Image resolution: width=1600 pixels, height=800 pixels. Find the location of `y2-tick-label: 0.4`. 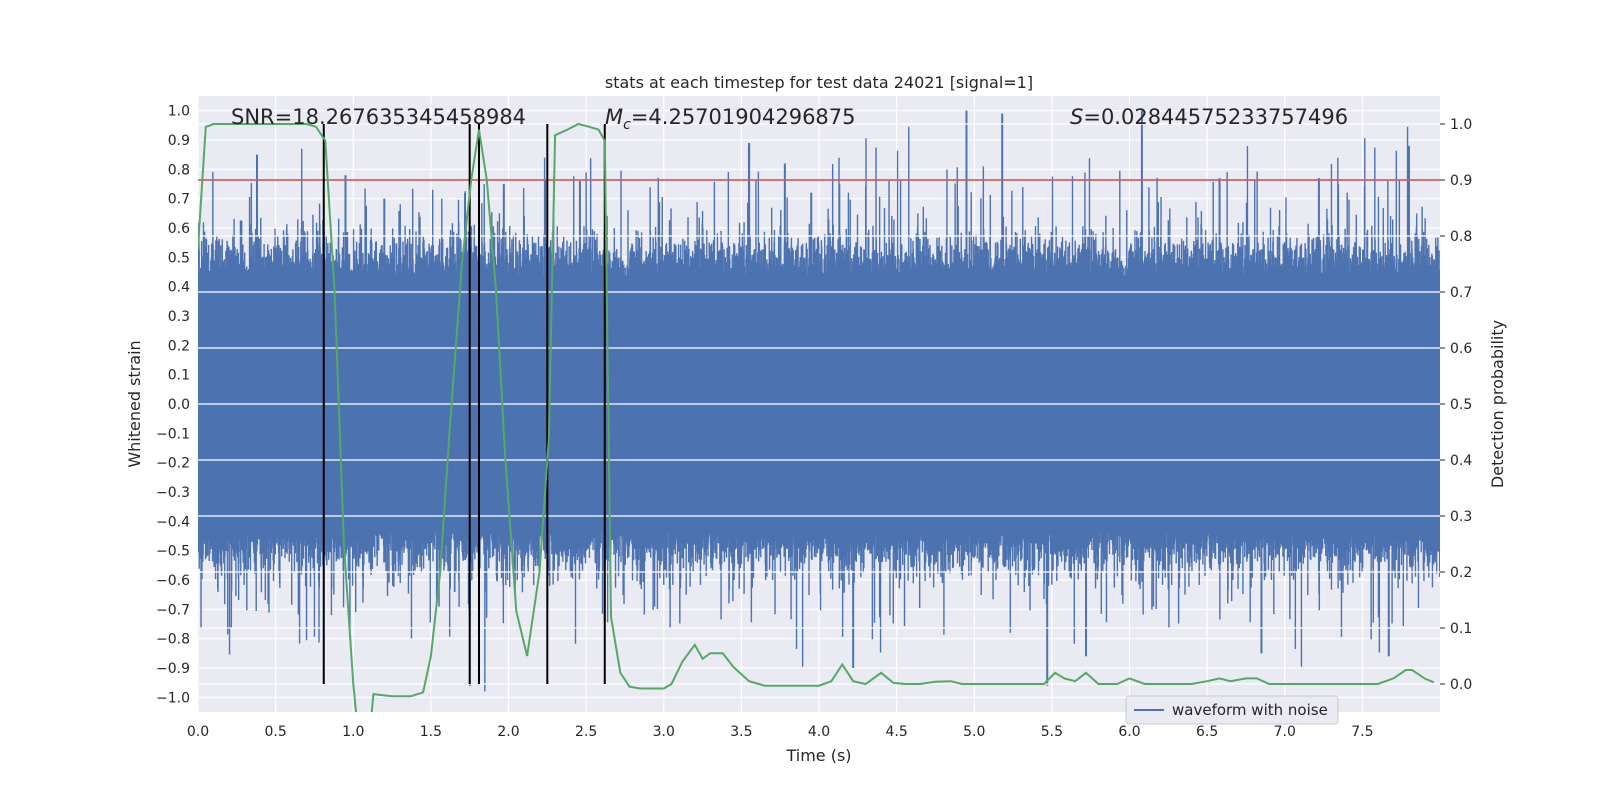

y2-tick-label: 0.4 is located at coordinates (1461, 461).